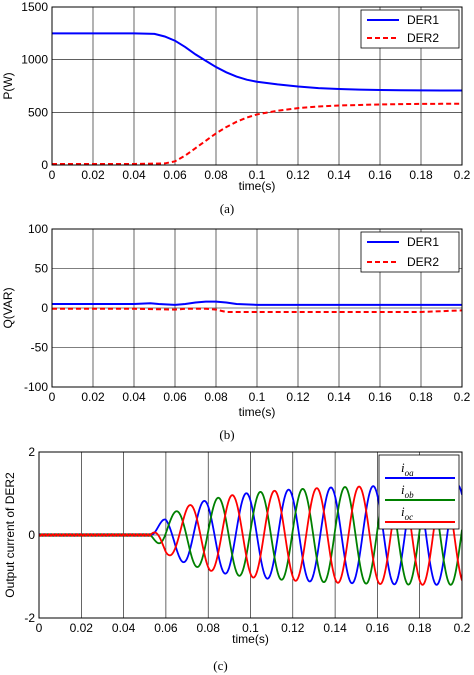  Describe the element at coordinates (10, 535) in the screenshot. I see `y-axis-label: Output current of DER2` at that location.